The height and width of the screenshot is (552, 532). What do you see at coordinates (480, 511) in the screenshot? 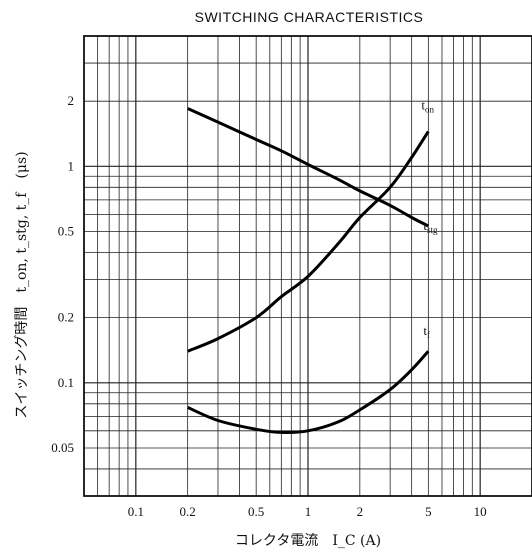
I see `x-tick-label: 10` at bounding box center [480, 511].